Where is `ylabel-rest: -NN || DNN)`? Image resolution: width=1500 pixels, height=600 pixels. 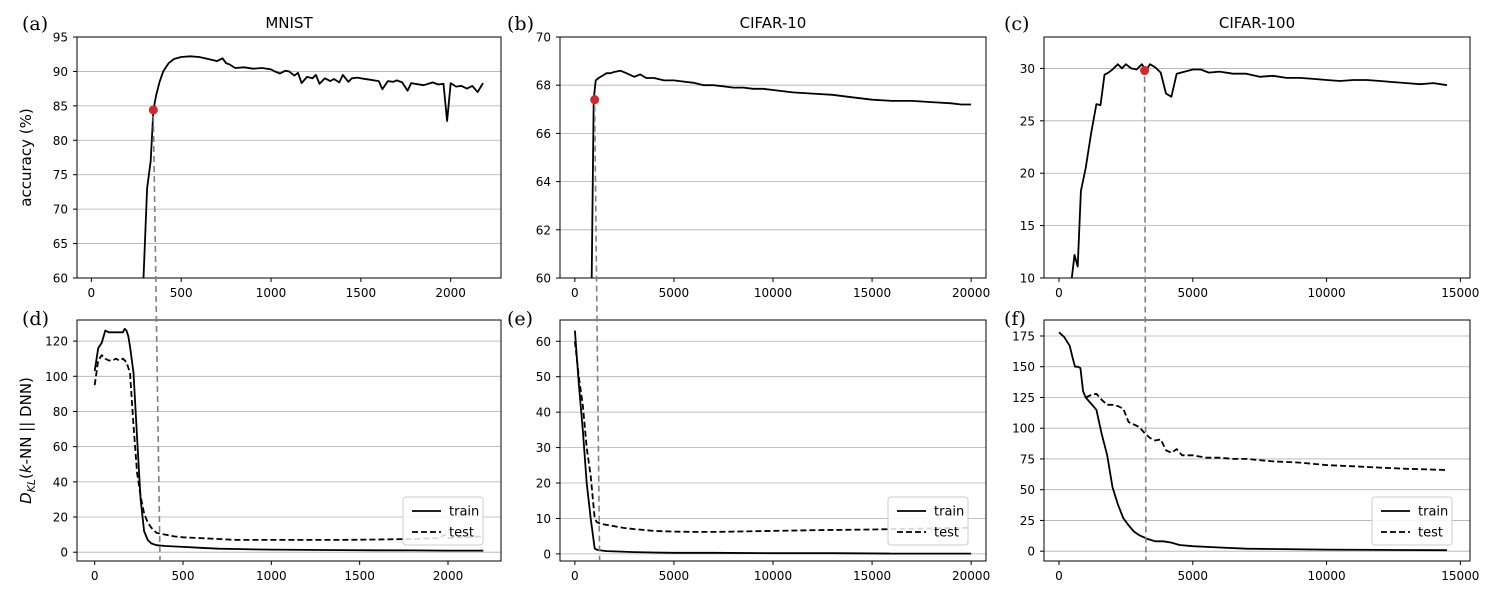
ylabel-rest: -NN || DNN) is located at coordinates (26, 420).